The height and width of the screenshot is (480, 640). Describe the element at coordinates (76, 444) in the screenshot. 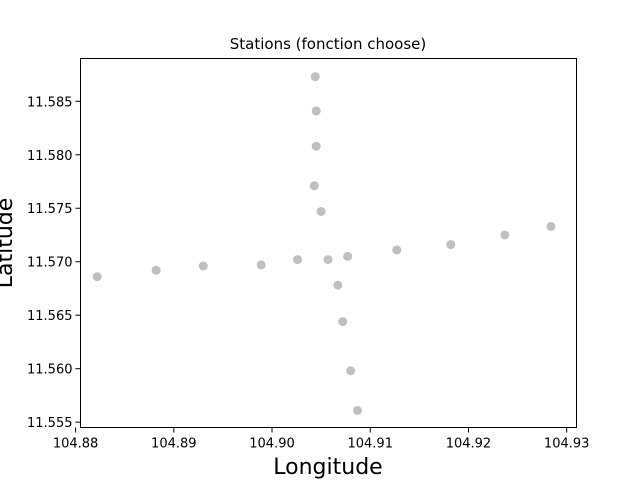

I see `x-tick-label: 104.88` at that location.